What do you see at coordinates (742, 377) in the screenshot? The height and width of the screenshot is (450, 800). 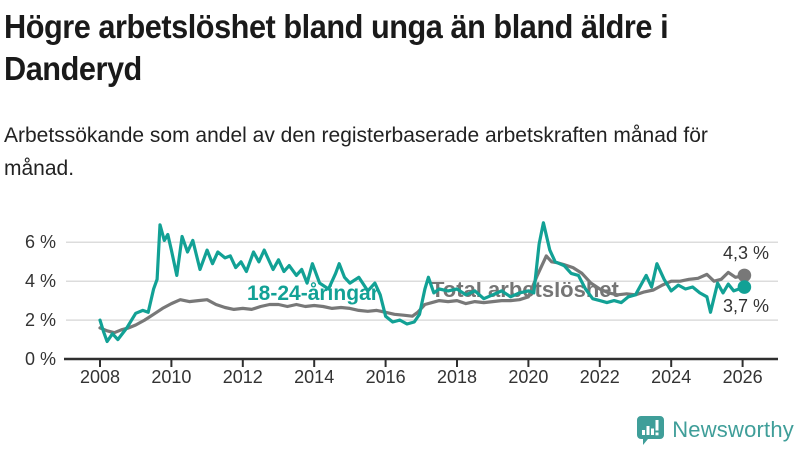 I see `x-axis-tick-label: 2026` at bounding box center [742, 377].